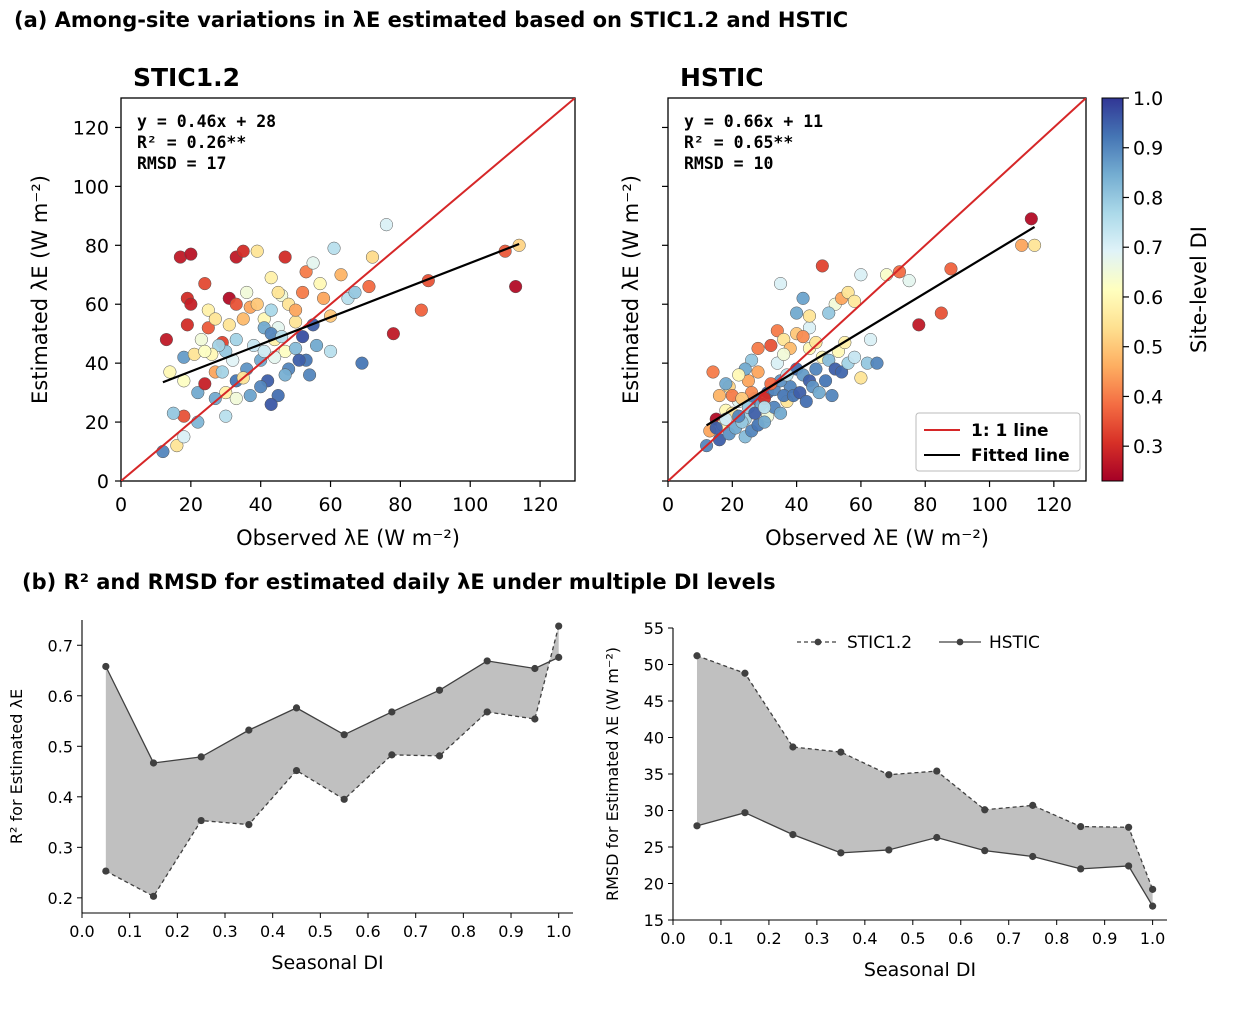  What do you see at coordinates (558, 931) in the screenshot?
I see `x-tick-label: 1.0` at bounding box center [558, 931].